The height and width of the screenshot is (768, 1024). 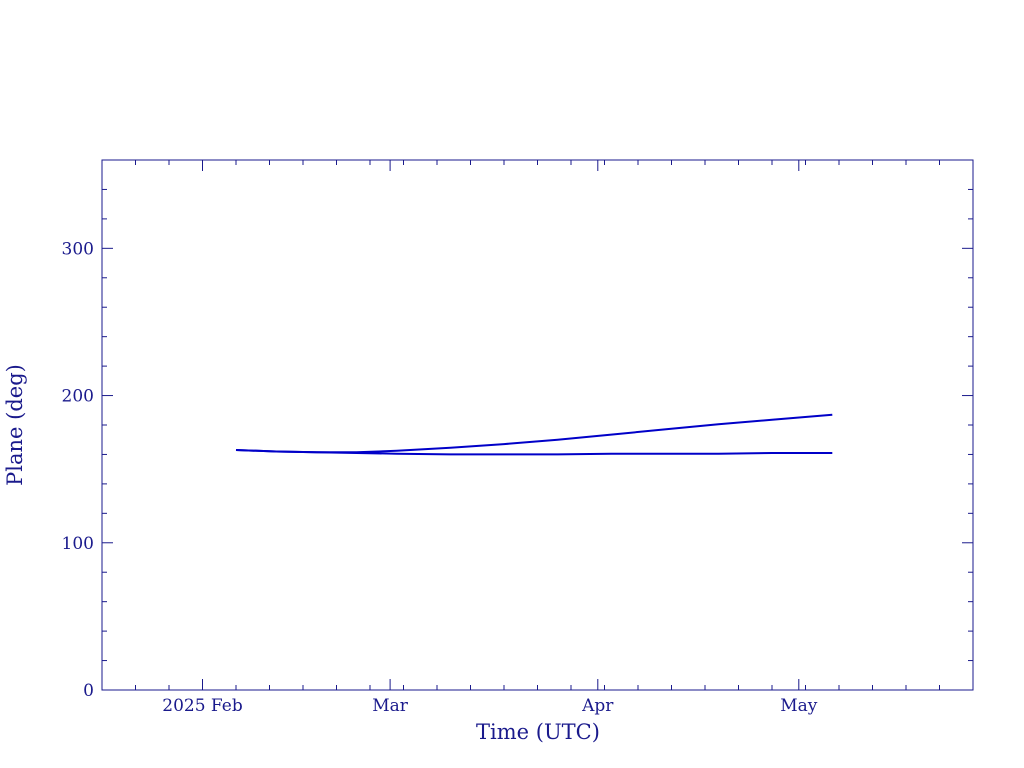 What do you see at coordinates (78, 249) in the screenshot?
I see `y-tick-label: 300` at bounding box center [78, 249].